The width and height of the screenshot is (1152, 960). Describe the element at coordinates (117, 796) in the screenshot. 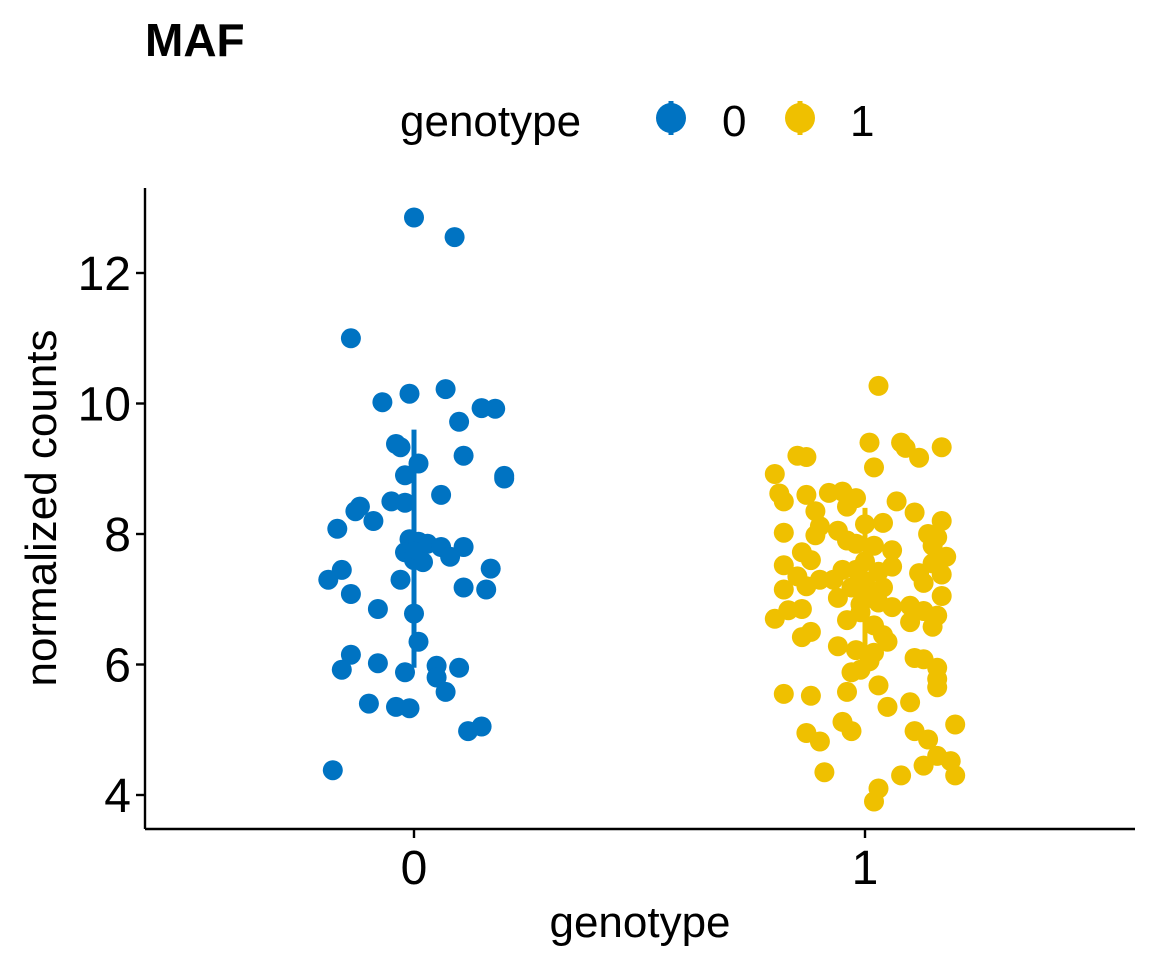

I see `y-tick-label: 4` at that location.